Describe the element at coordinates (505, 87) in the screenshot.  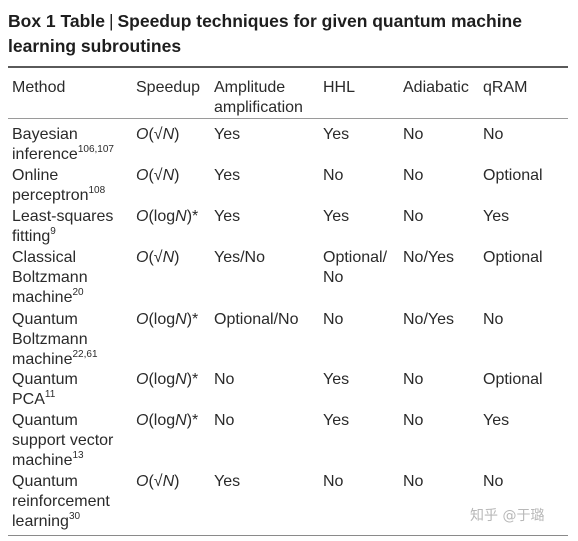
I see `header-qram: qRAM` at that location.